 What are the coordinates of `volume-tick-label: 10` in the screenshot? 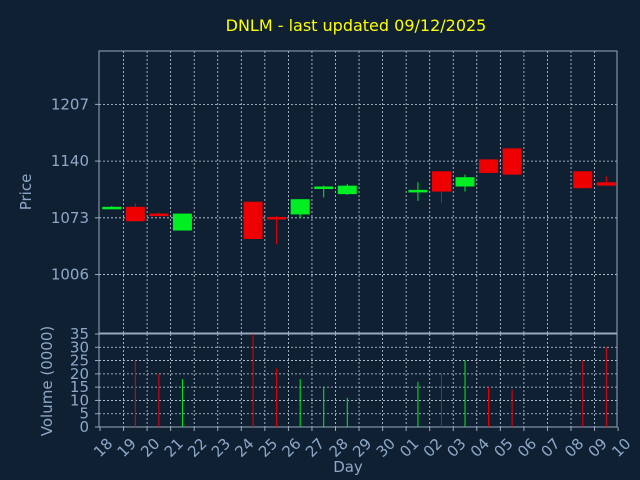 It's located at (79, 400).